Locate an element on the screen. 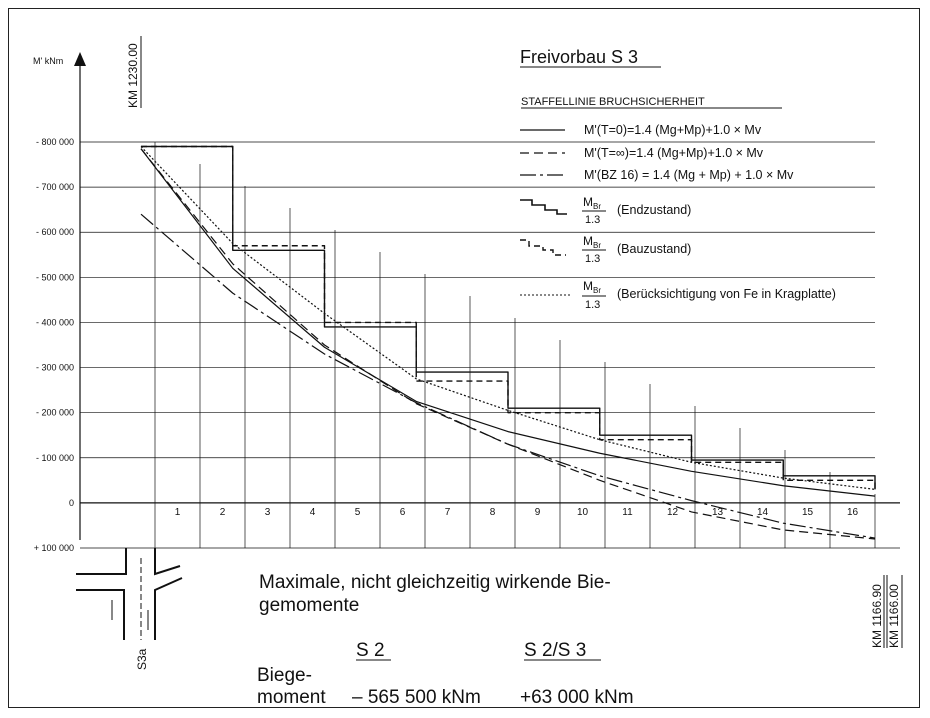 This screenshot has height=718, width=930. x-tick-label: 15 is located at coordinates (808, 512).